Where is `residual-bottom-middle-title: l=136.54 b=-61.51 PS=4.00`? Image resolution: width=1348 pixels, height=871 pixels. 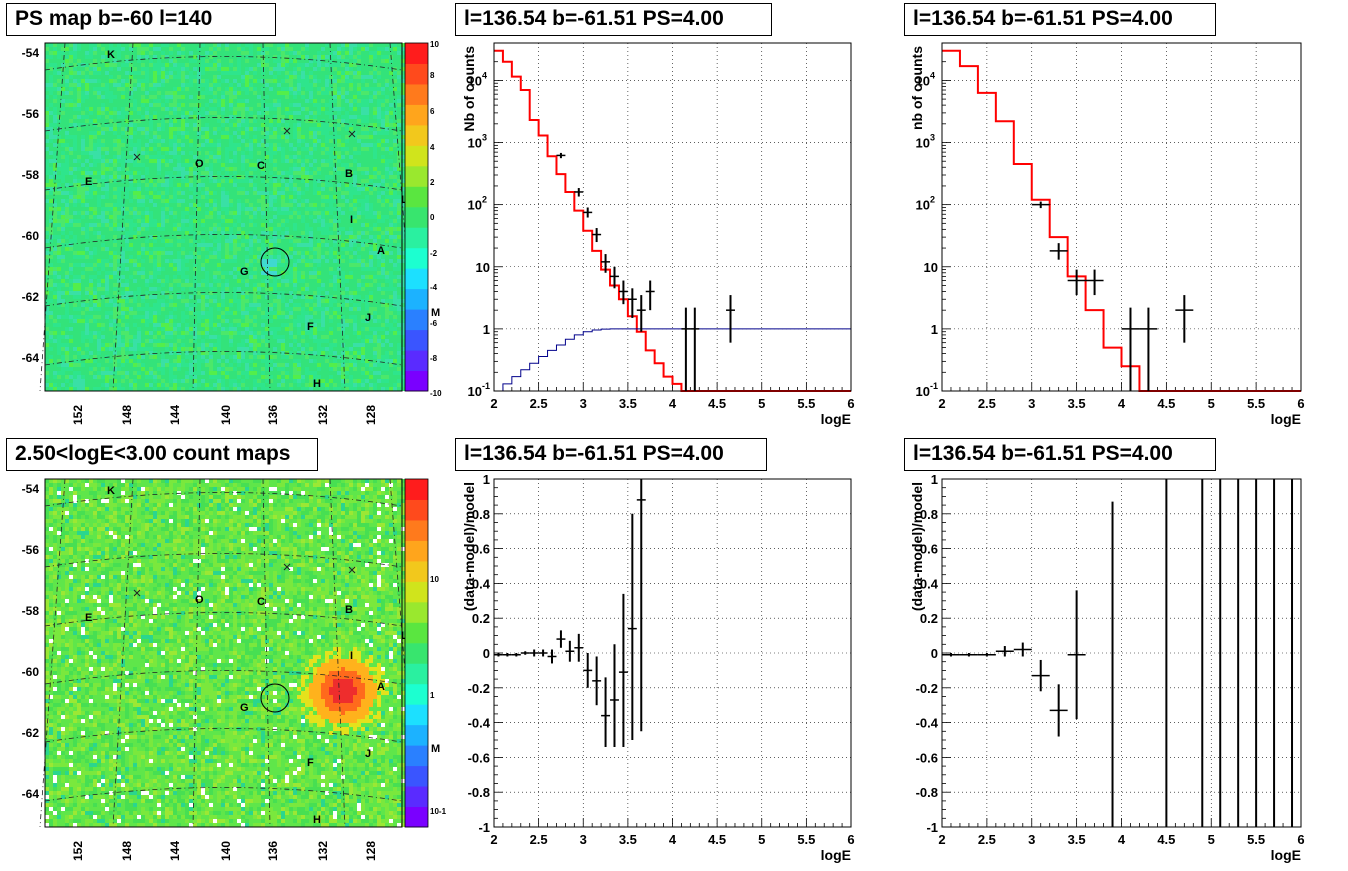 residual-bottom-middle-title: l=136.54 b=-61.51 PS=4.00 is located at coordinates (611, 454).